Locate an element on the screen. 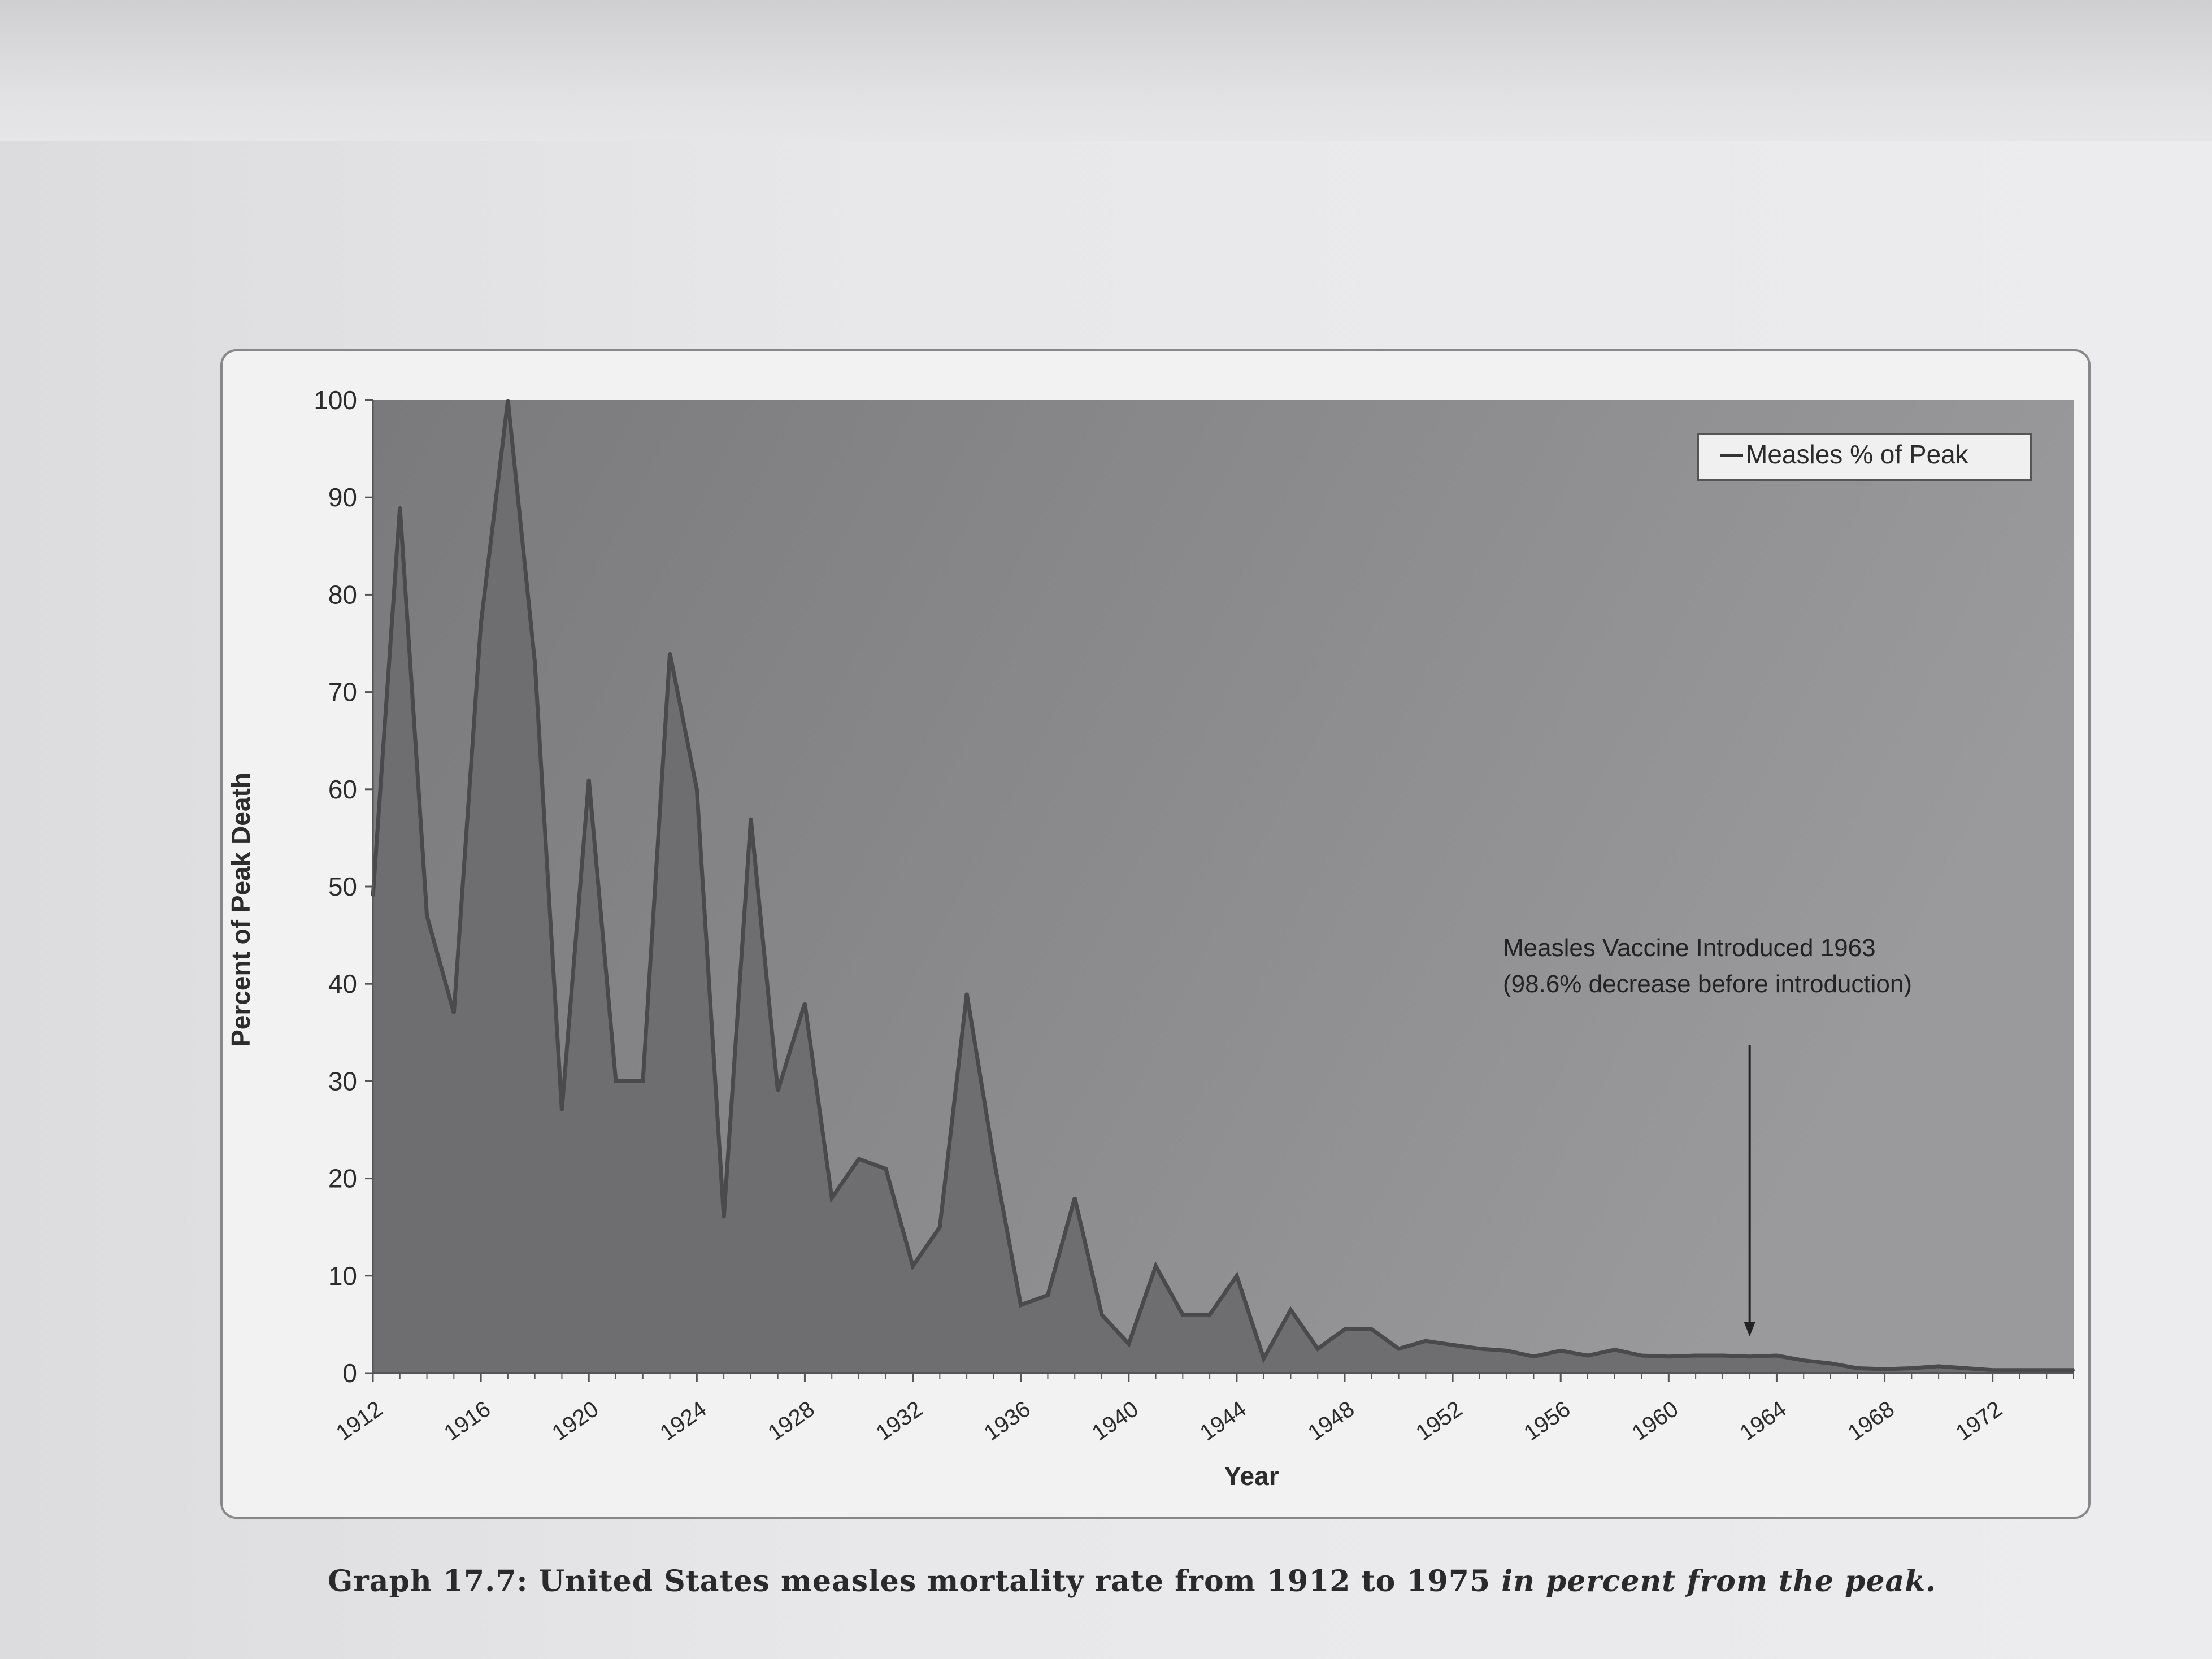 This screenshot has height=1659, width=2212. annotation-line-1: Measles Vaccine Introduced 1963 is located at coordinates (1689, 948).